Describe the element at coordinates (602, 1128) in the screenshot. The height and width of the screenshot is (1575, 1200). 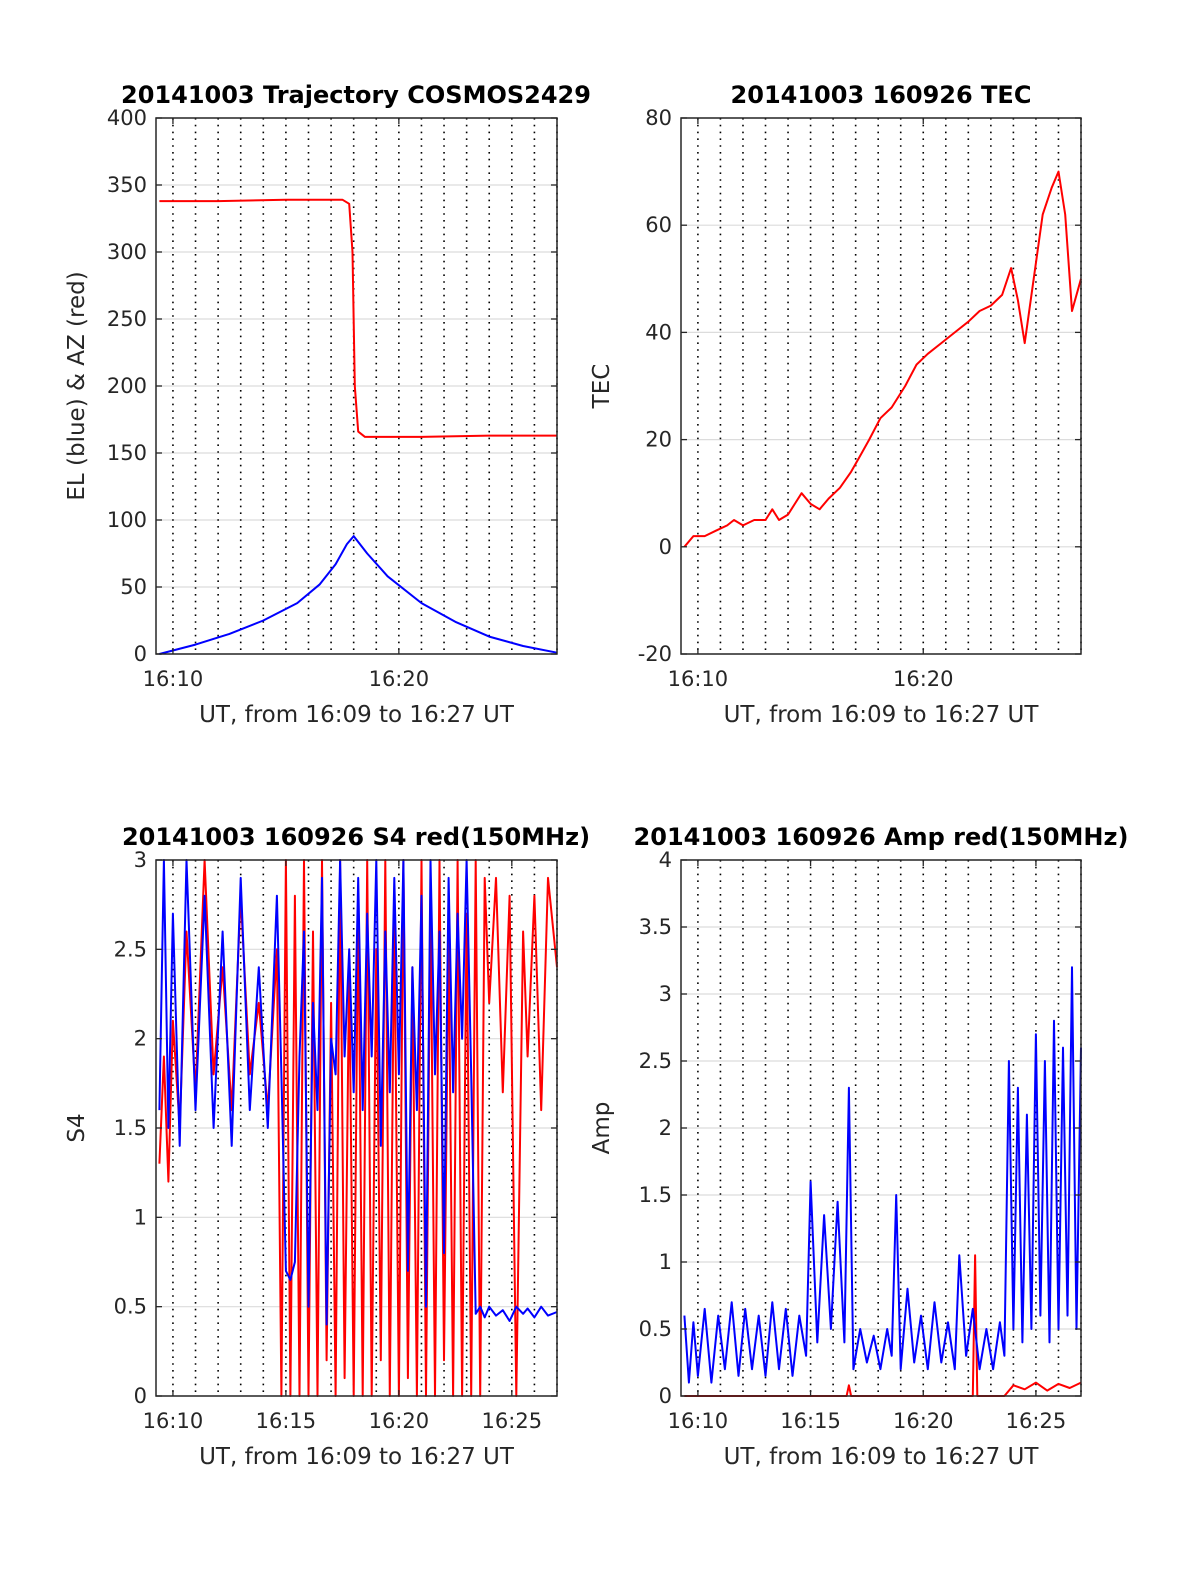
I see `y-axis-label: Amp` at that location.